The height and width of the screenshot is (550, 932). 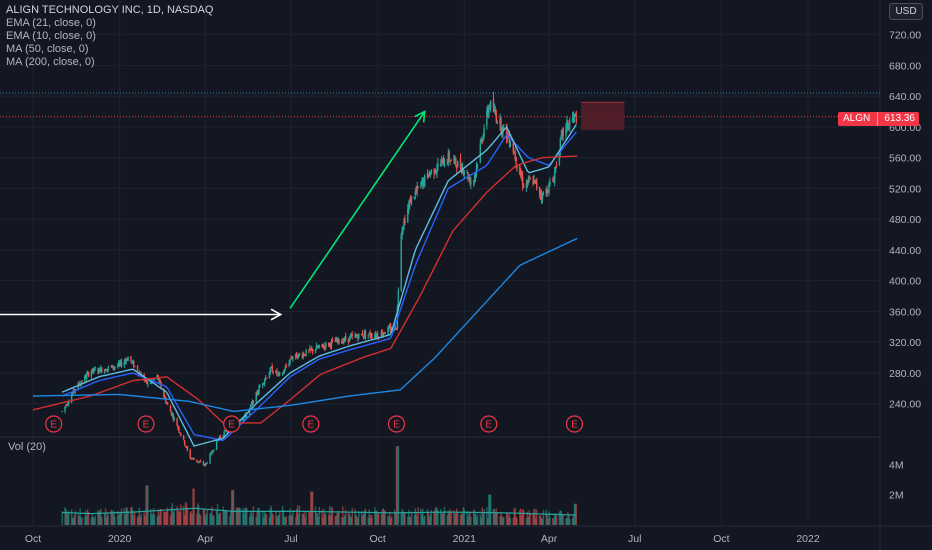 What do you see at coordinates (27, 447) in the screenshot?
I see `volume-label: Vol (20)` at bounding box center [27, 447].